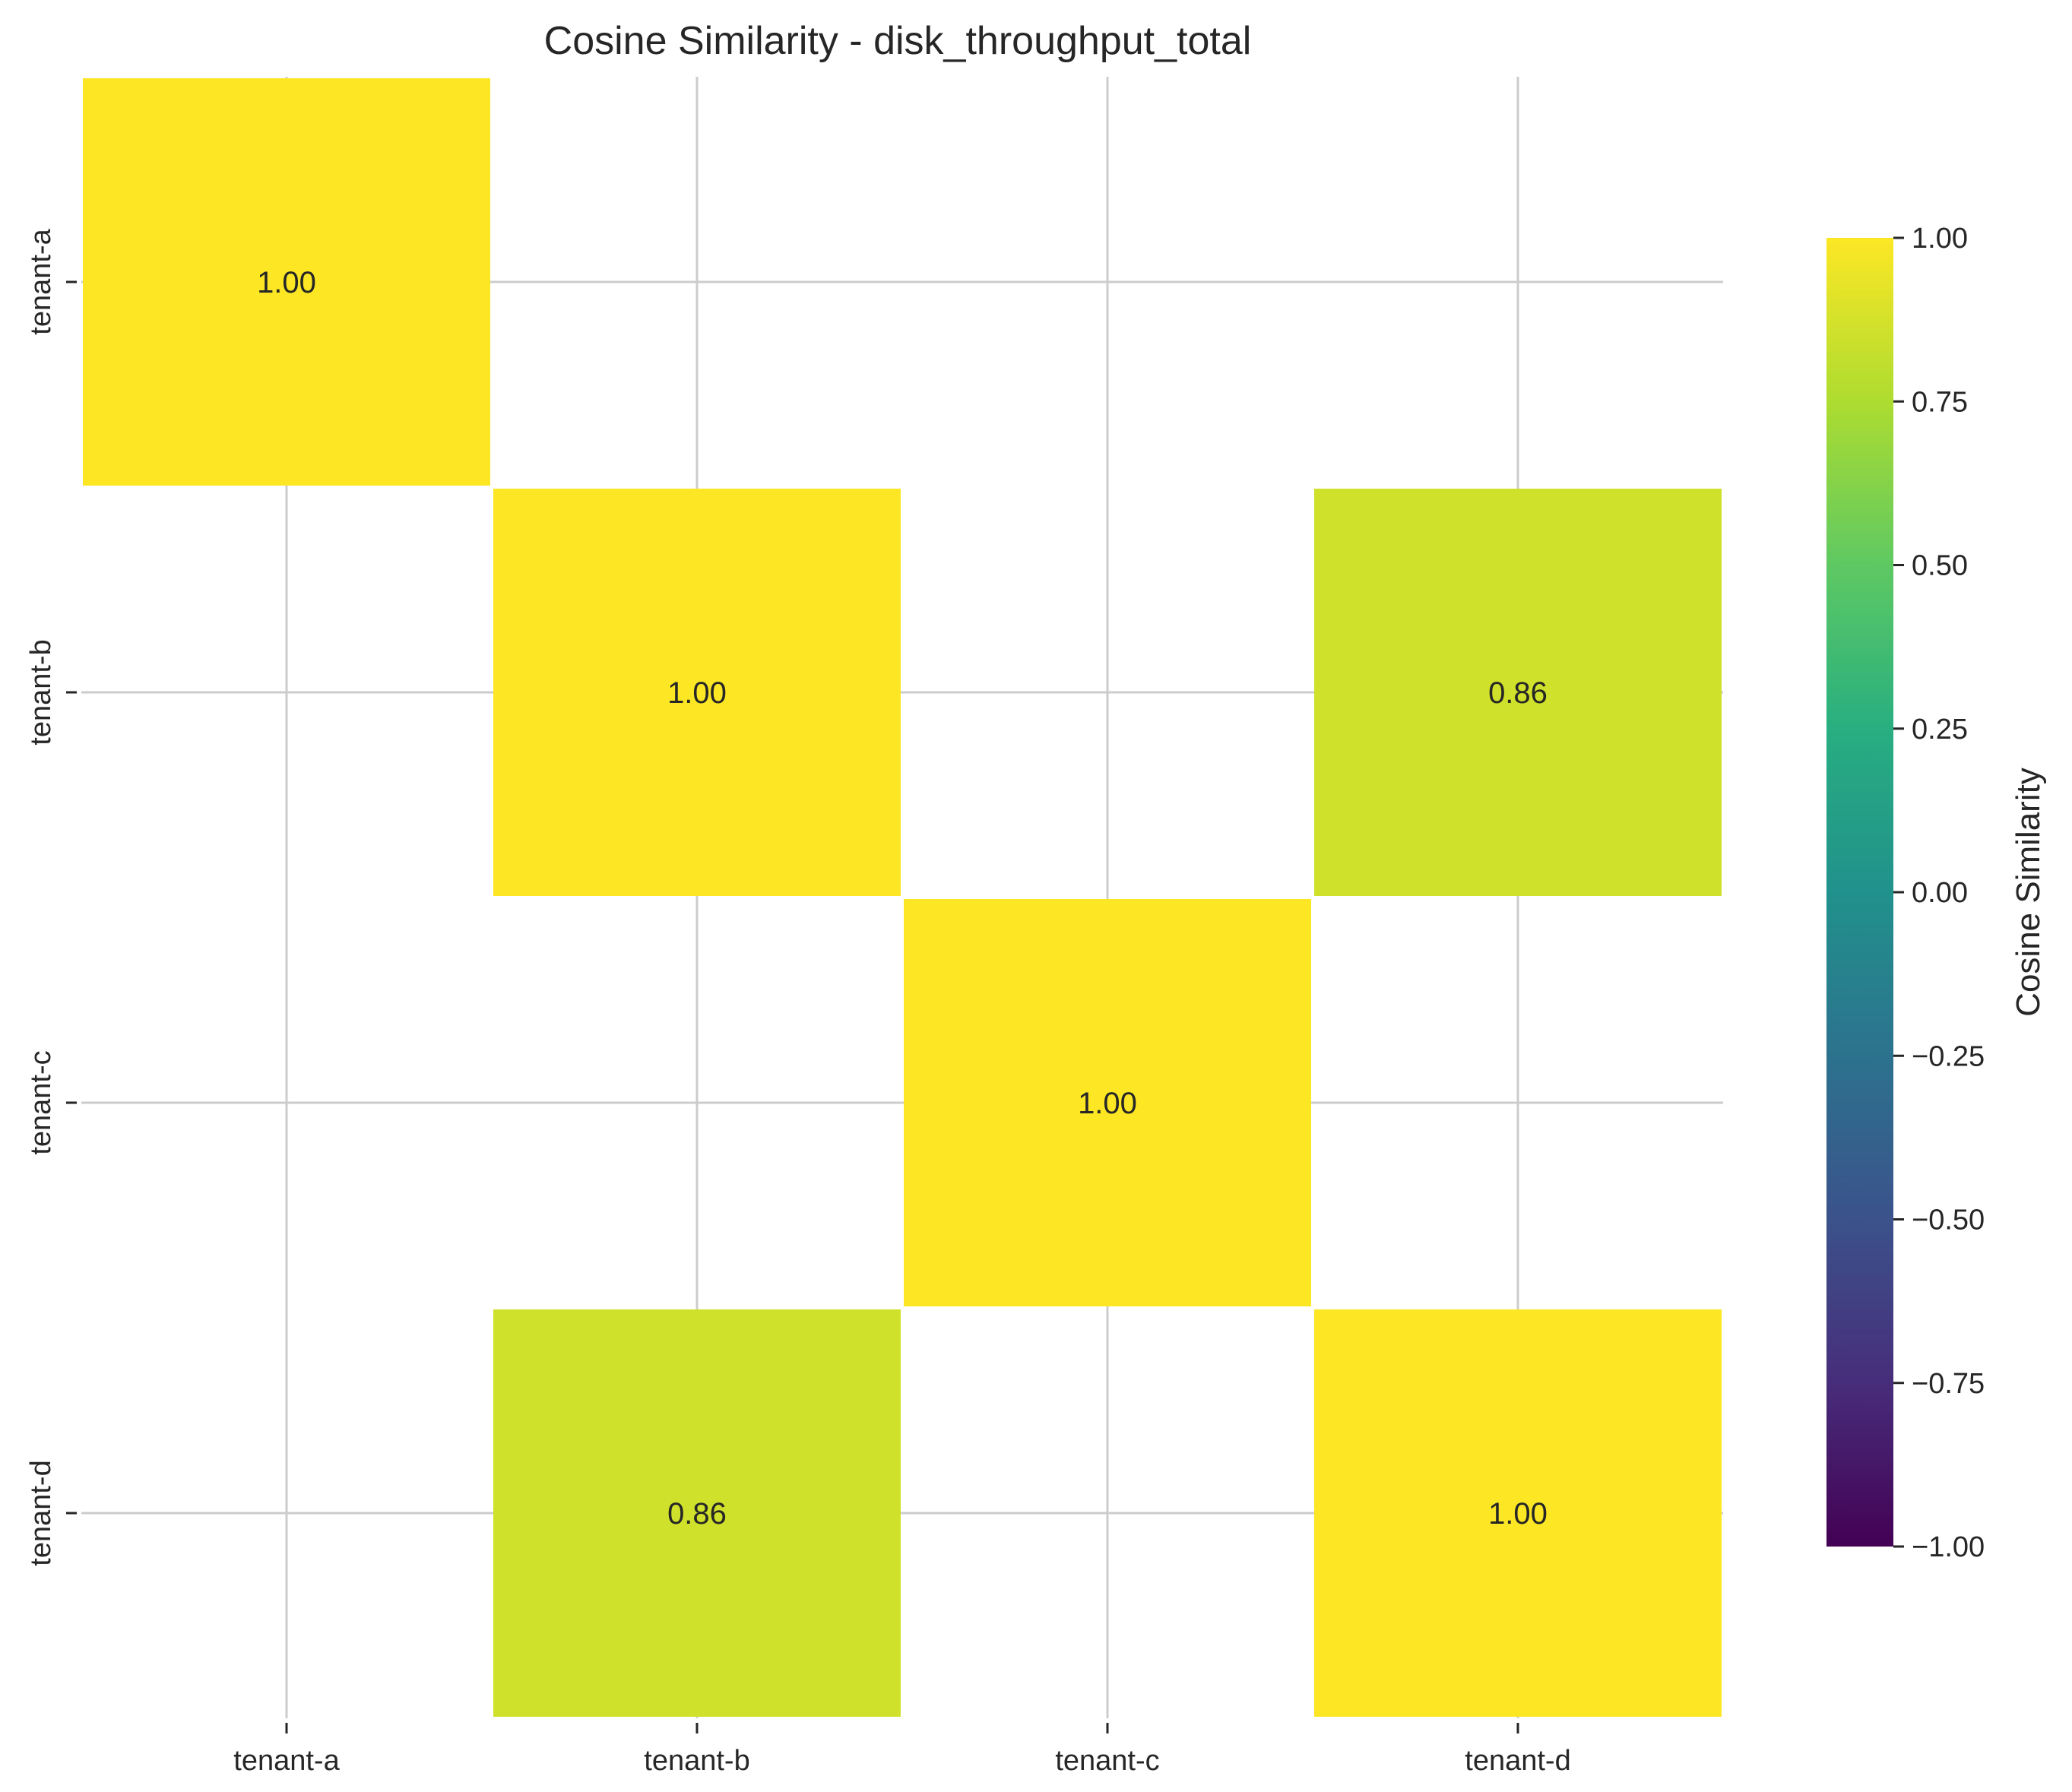 Image resolution: width=2072 pixels, height=1792 pixels. I want to click on x-tick-label: tenant-b, so click(696, 1761).